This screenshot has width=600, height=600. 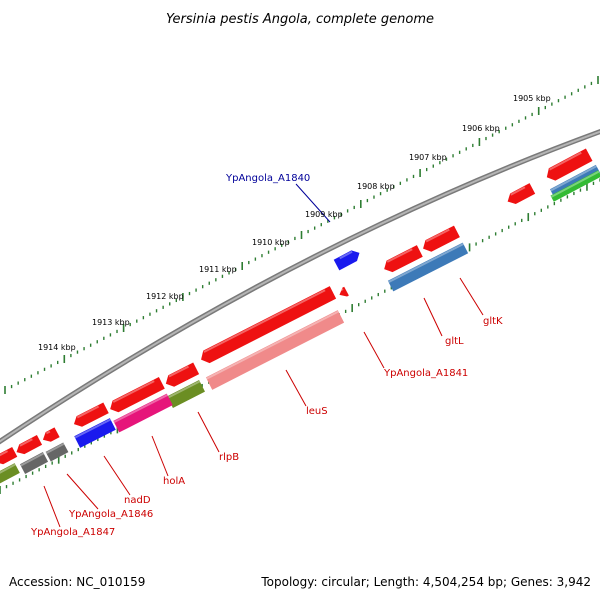 I want to click on feature-ypangola-a1840, so click(x=346, y=260).